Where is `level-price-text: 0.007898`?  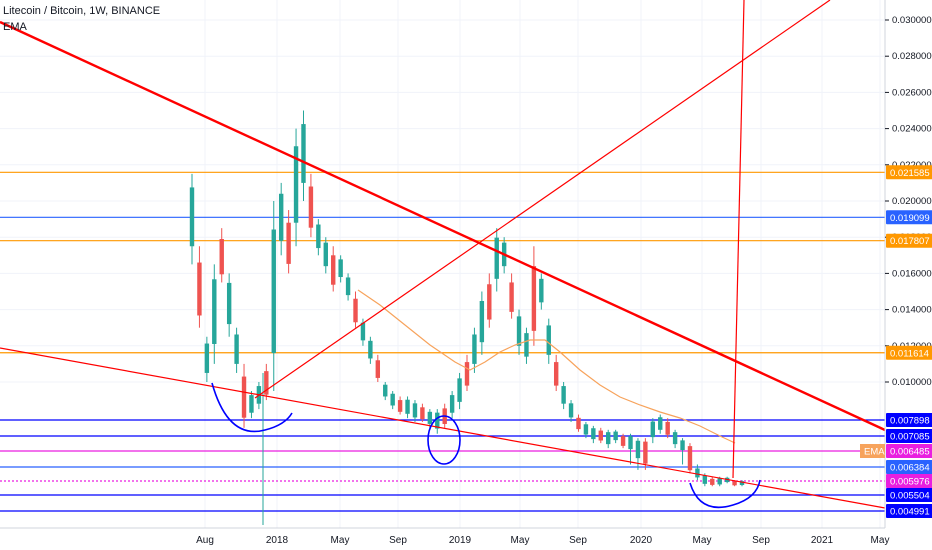 level-price-text: 0.007898 is located at coordinates (910, 421).